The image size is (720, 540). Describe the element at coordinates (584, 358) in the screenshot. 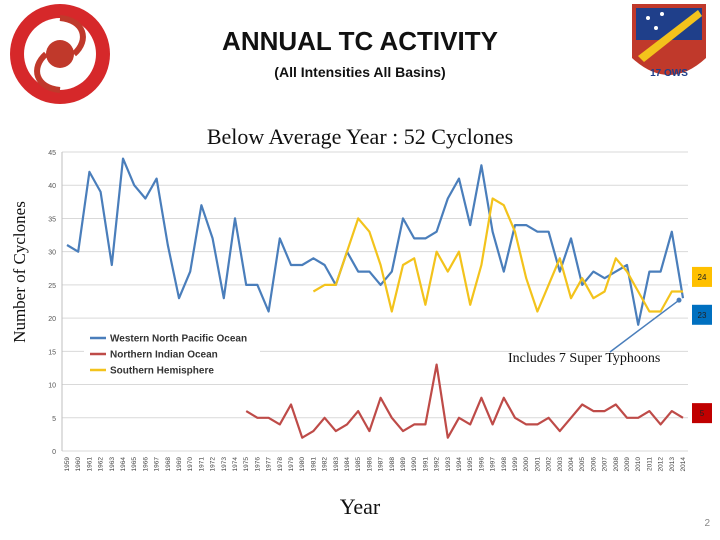

I see `annotation-text: Includes 7 Super Typhoons` at that location.